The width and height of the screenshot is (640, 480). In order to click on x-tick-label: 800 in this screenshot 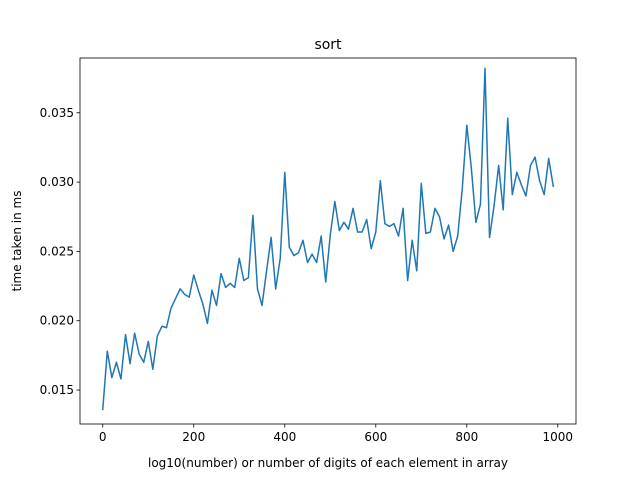, I will do `click(466, 437)`.